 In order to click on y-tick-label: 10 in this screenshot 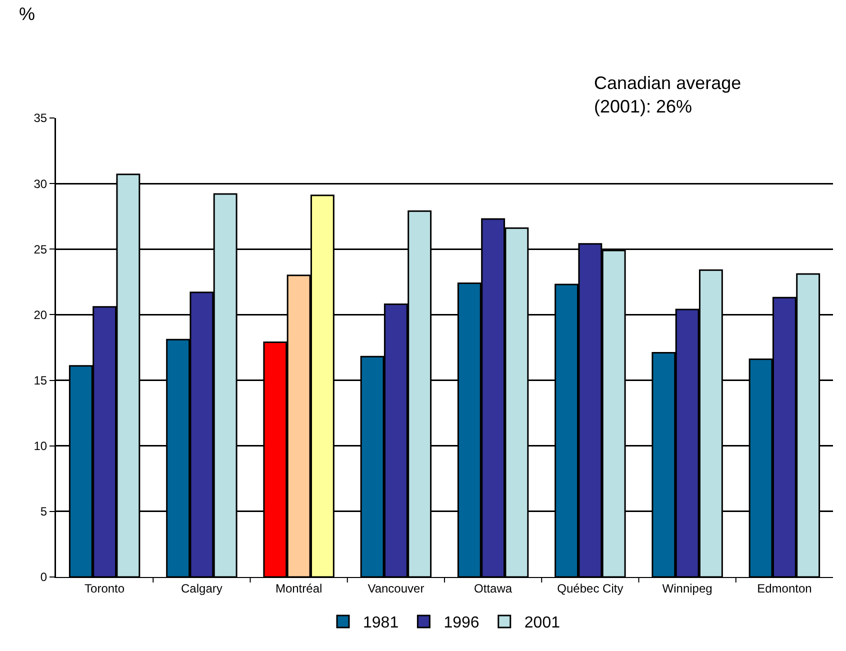, I will do `click(41, 446)`.